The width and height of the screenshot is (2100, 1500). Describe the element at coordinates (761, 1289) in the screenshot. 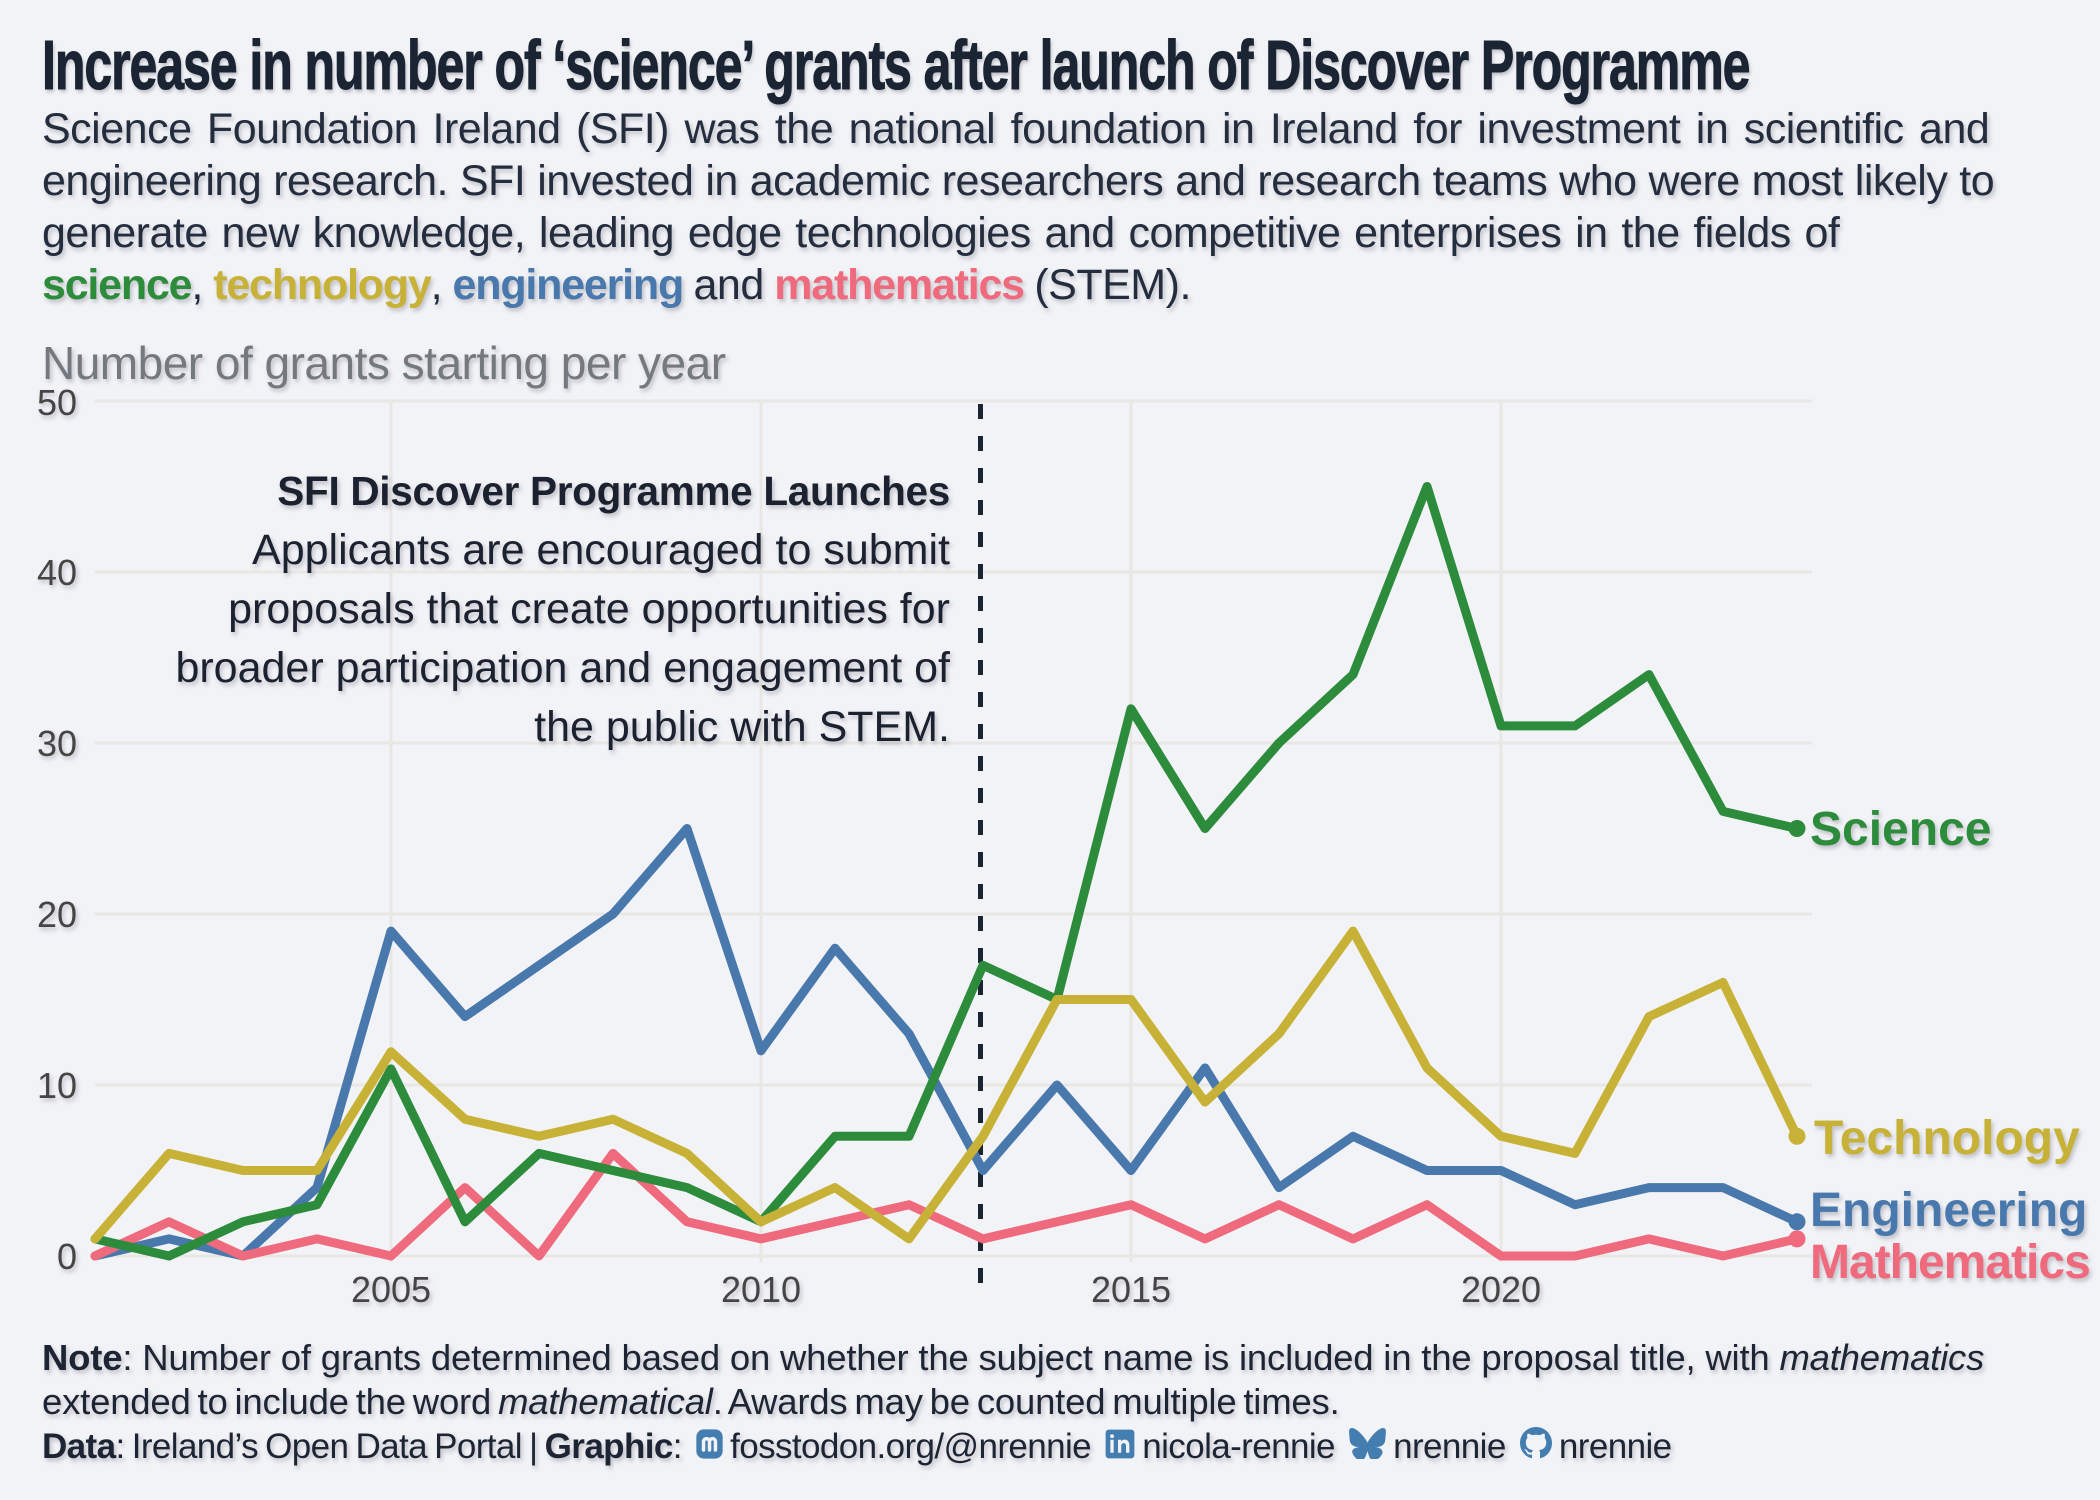

I see `svg-text: 2010` at that location.